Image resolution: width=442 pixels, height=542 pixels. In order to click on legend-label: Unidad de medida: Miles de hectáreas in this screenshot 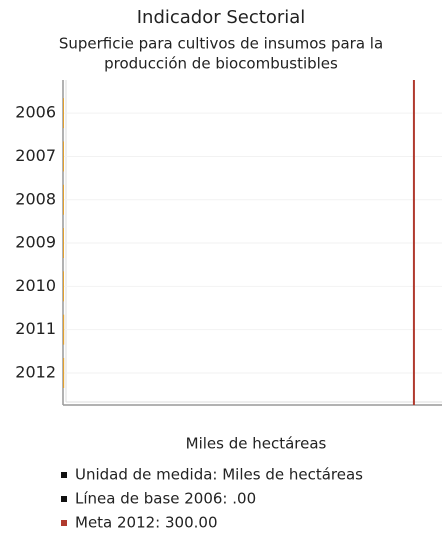, I will do `click(219, 475)`.